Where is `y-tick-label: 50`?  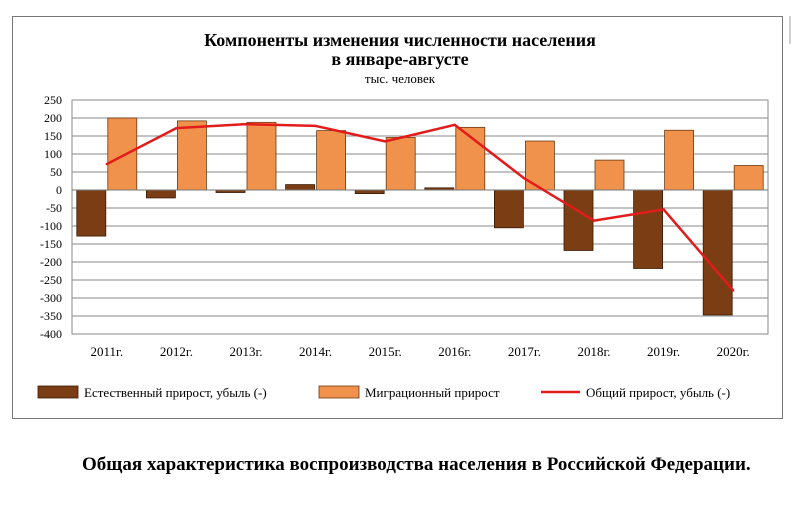 y-tick-label: 50 is located at coordinates (56, 172).